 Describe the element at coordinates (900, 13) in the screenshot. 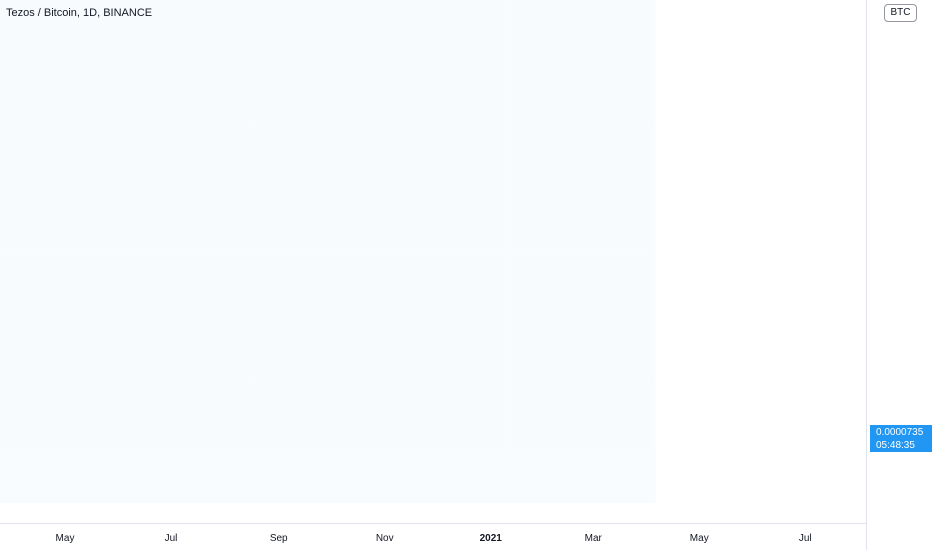

I see `currency-badge: BTC` at that location.